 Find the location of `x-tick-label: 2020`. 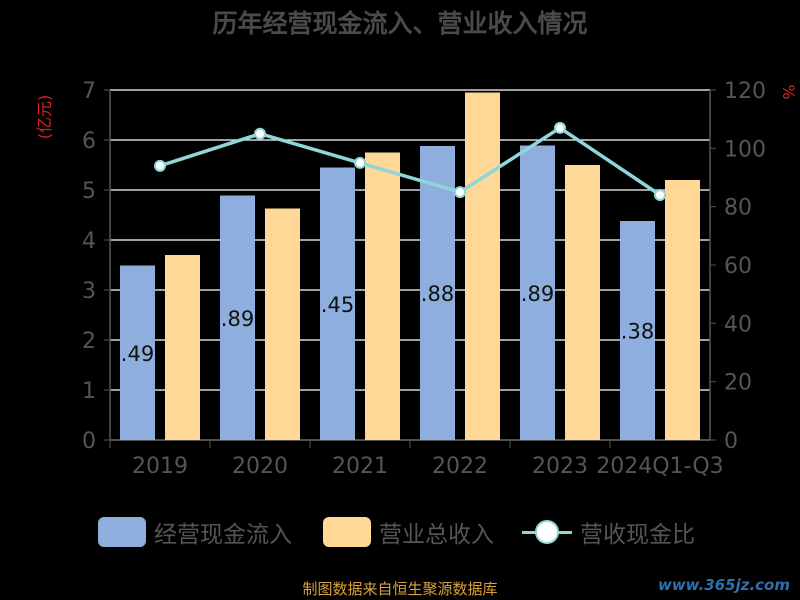

x-tick-label: 2020 is located at coordinates (260, 466).